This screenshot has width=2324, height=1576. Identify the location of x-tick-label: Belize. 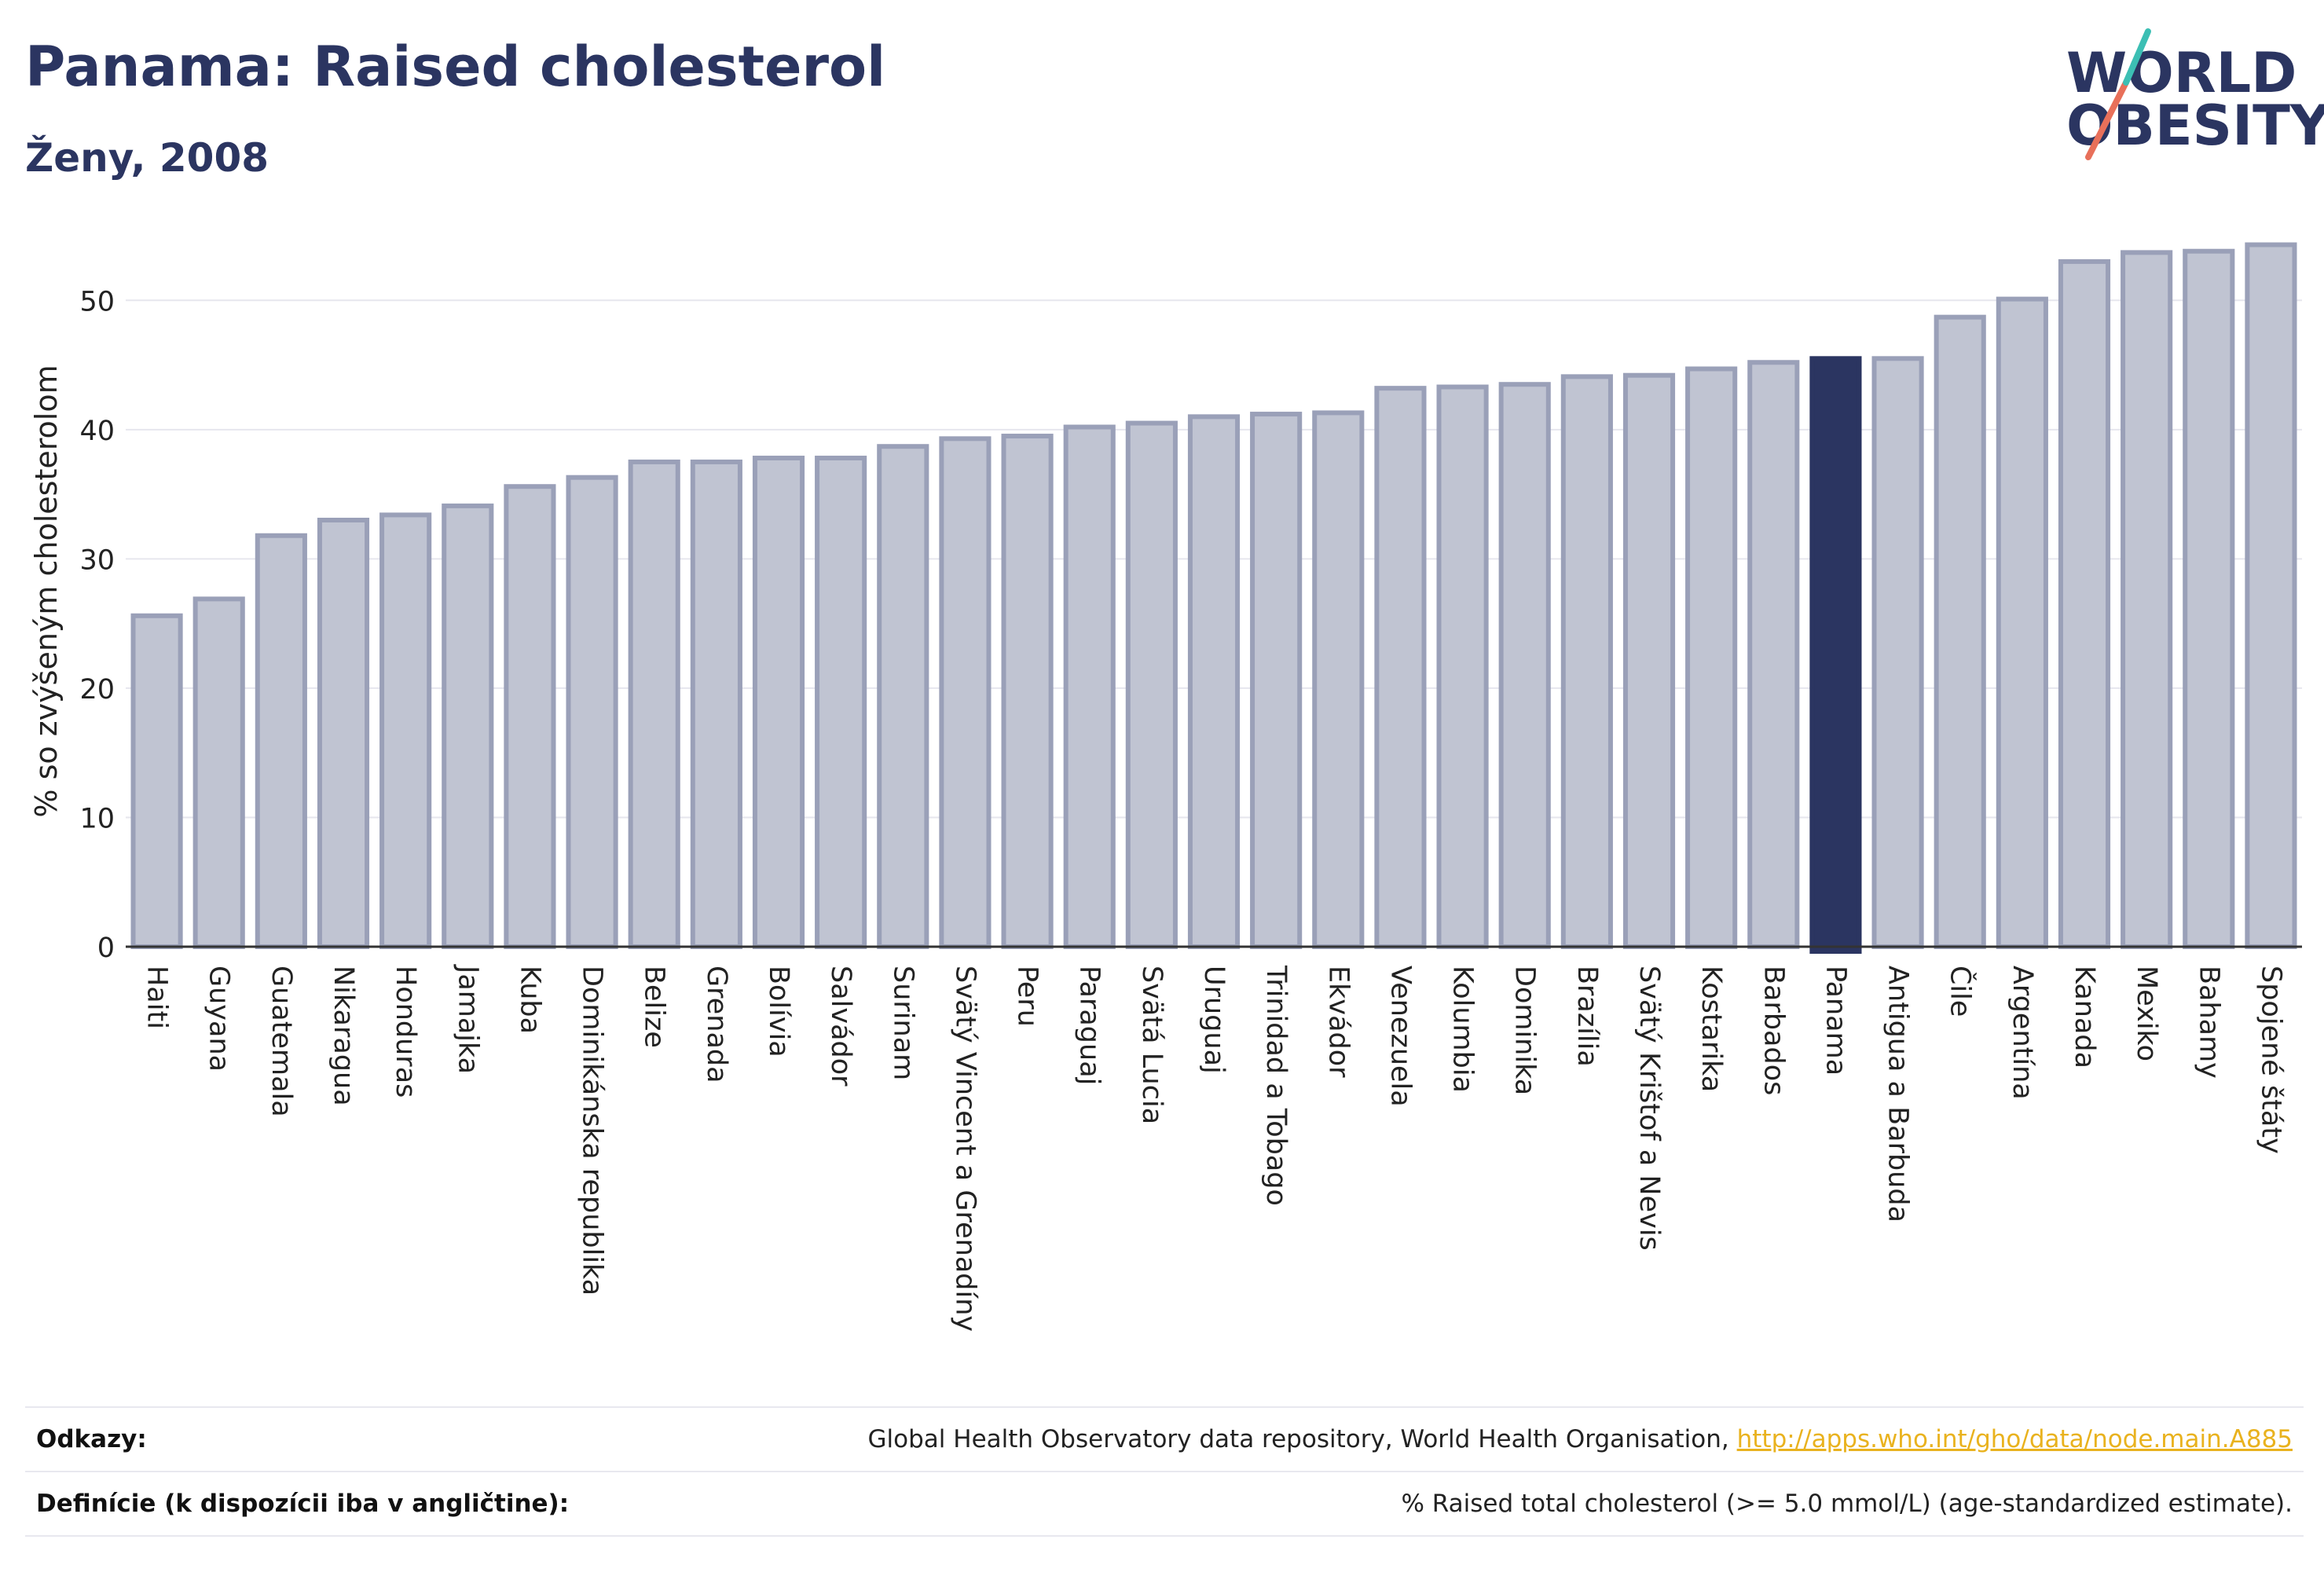
(654, 1007).